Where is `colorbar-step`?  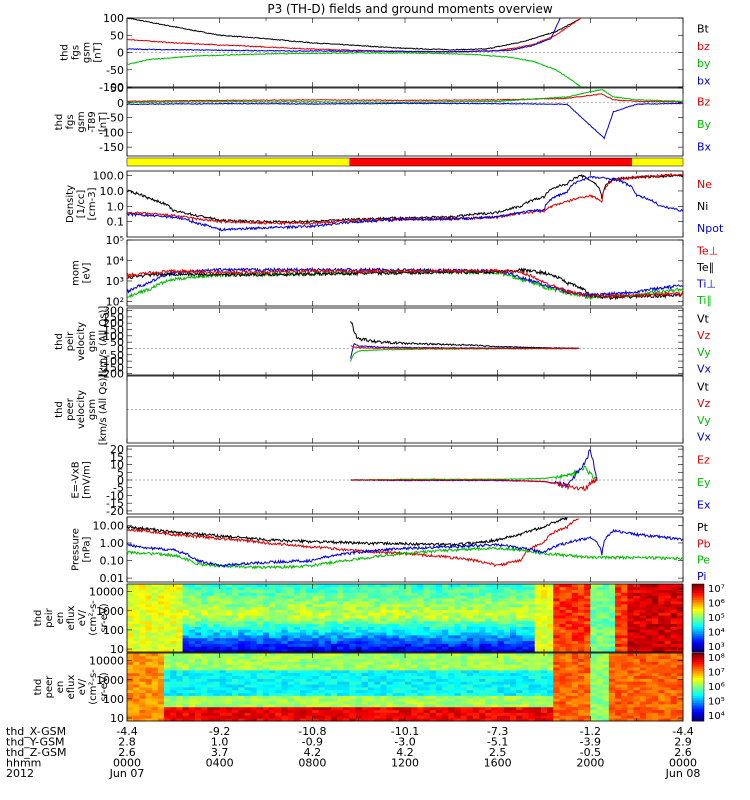
colorbar-step is located at coordinates (698, 606).